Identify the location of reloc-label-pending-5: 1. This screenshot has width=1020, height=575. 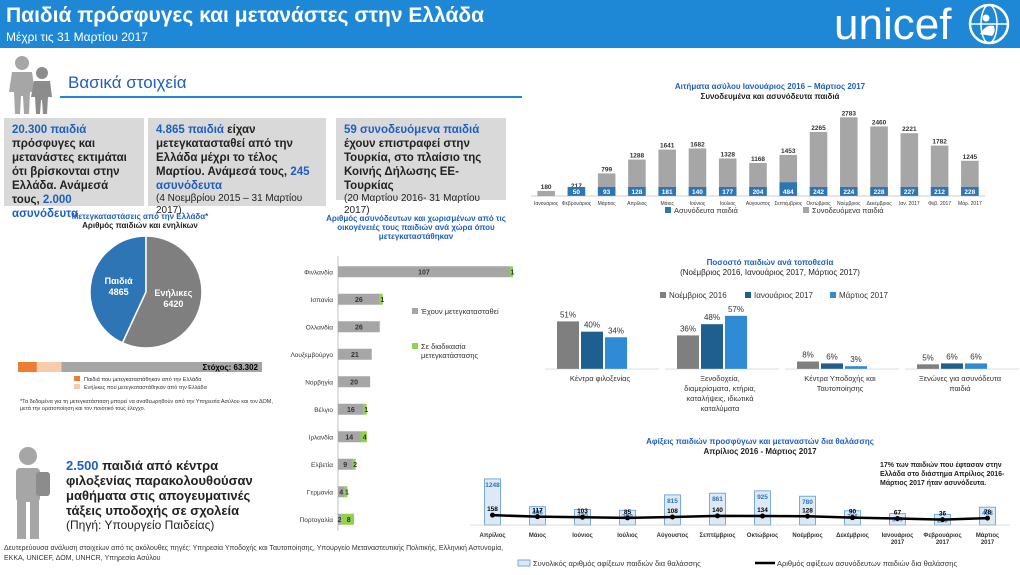
(366, 410).